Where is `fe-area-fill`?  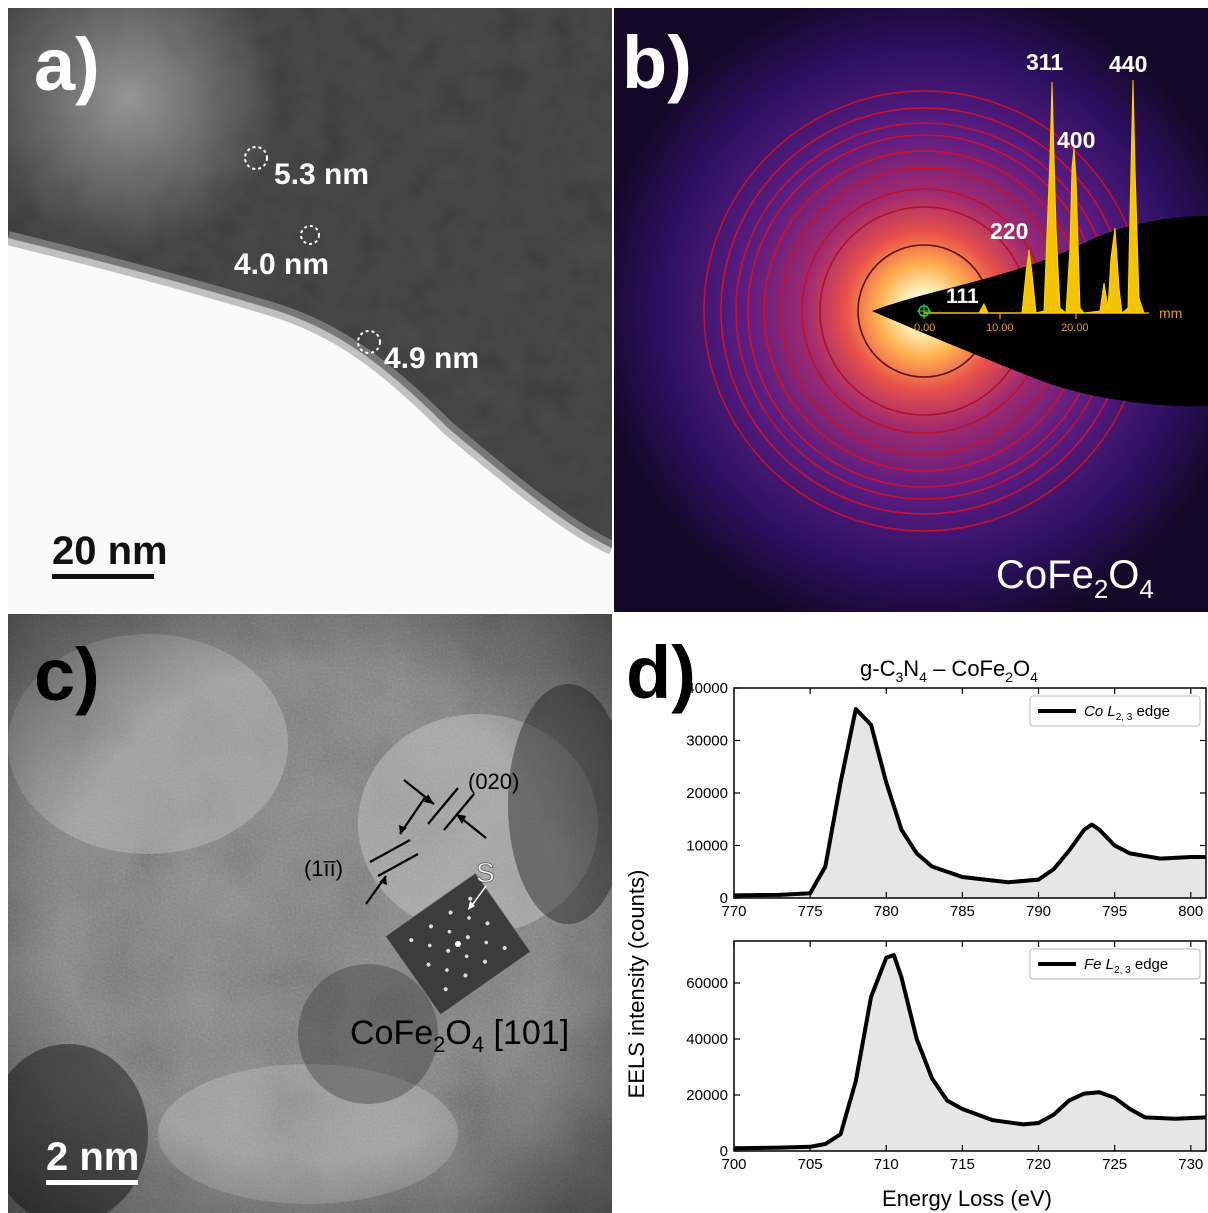
fe-area-fill is located at coordinates (970, 1053).